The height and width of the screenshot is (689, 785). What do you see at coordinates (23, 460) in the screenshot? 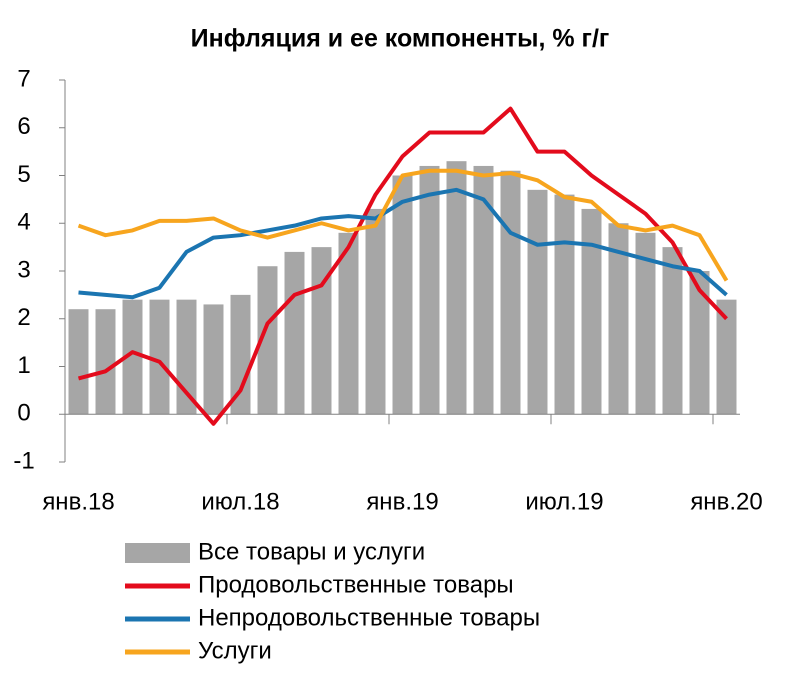
I see `y-tick-label: -1` at bounding box center [23, 460].